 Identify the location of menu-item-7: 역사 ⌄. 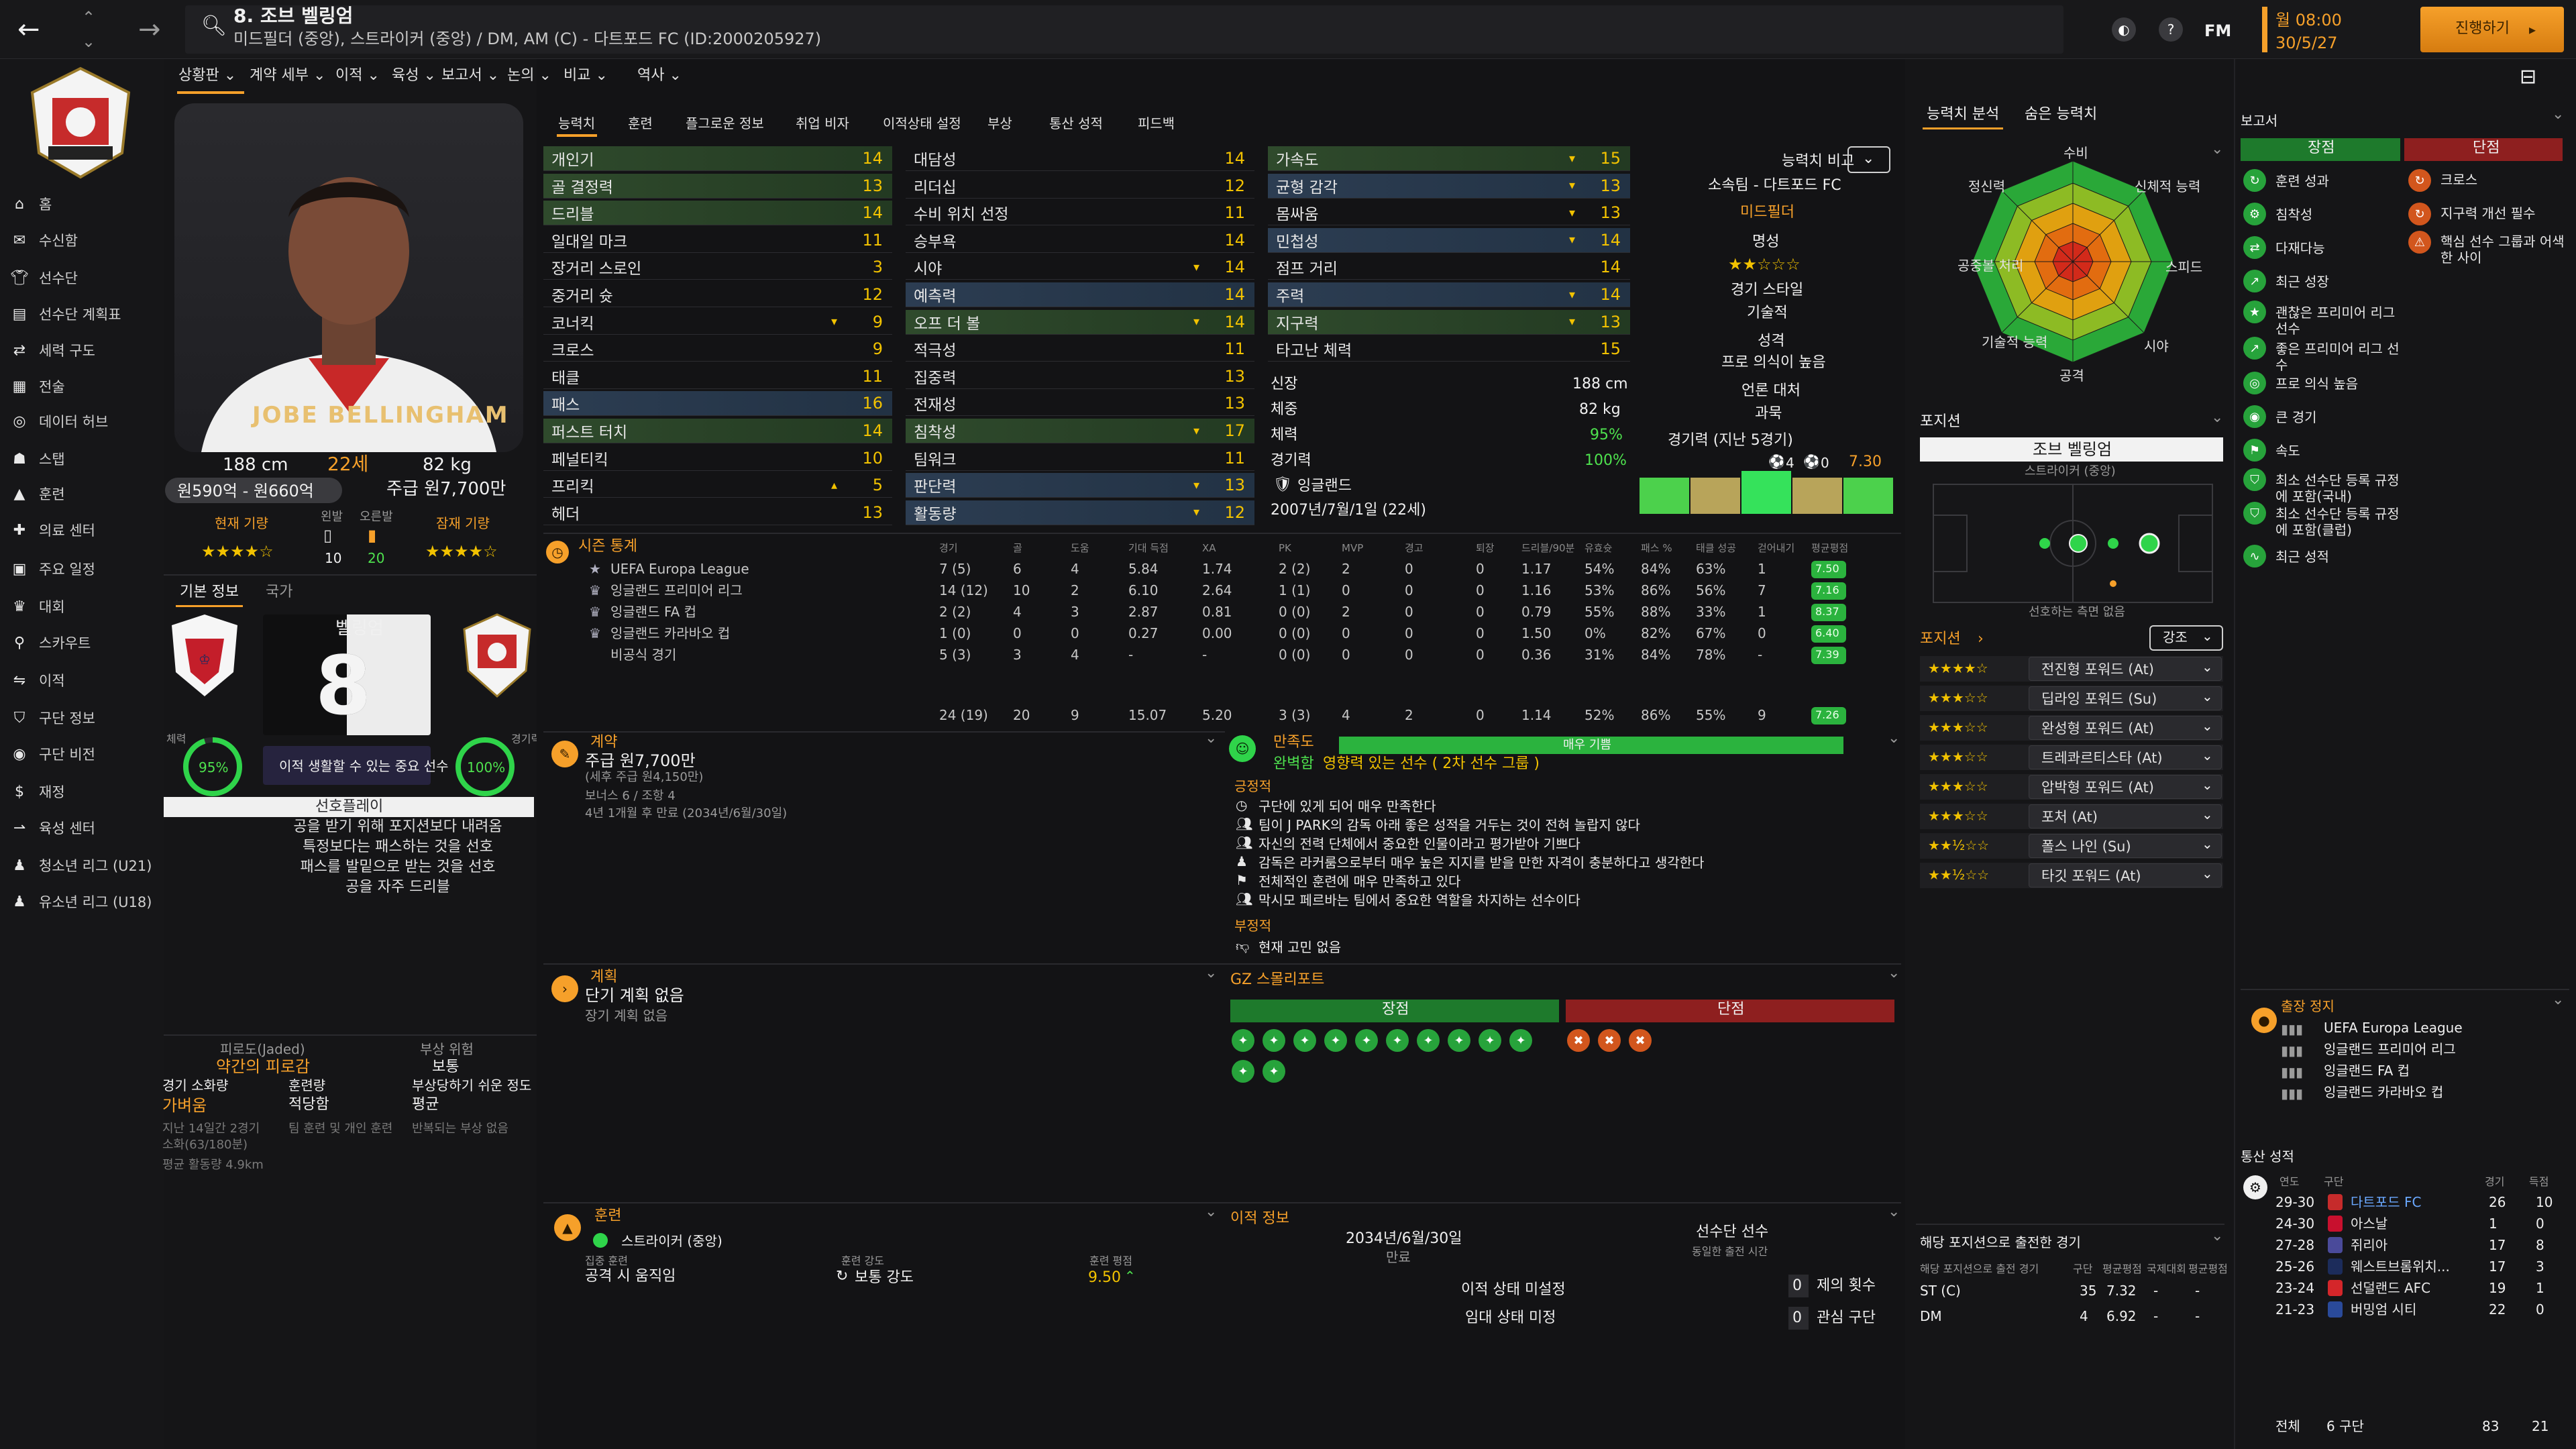
(659, 75).